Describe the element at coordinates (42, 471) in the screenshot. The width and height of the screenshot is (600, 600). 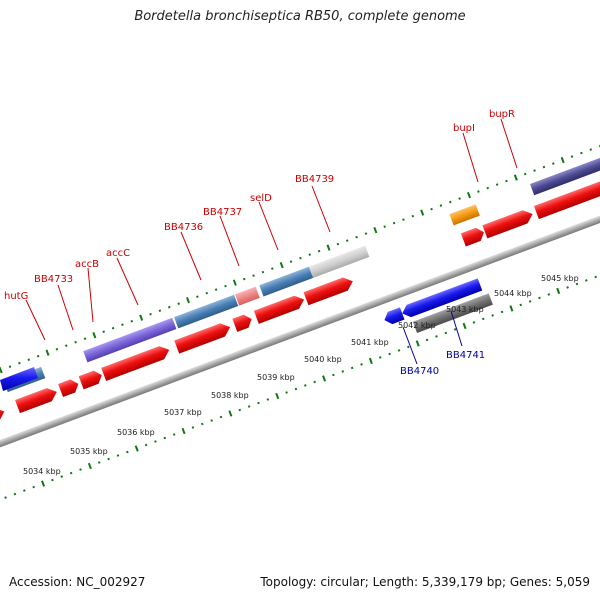
I see `kbp-label: 5034 kbp` at that location.